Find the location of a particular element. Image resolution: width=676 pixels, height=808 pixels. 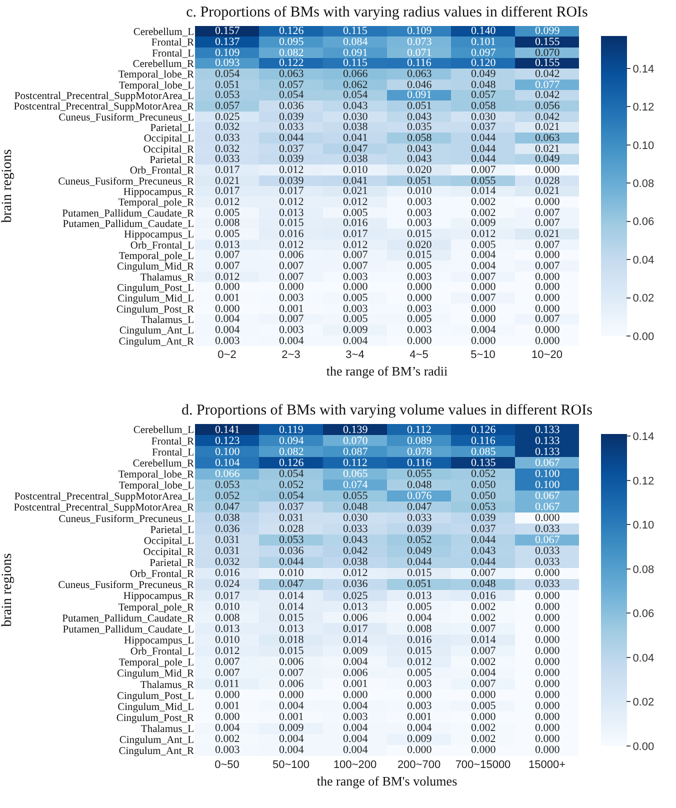

y-tick-label: Cingulum_Ant_L is located at coordinates (156, 331).